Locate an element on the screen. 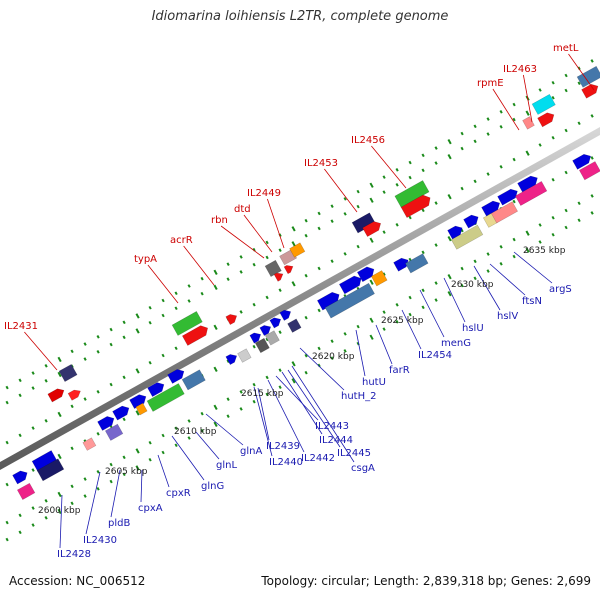  gene-label-bottom: IL2445 is located at coordinates (354, 453).